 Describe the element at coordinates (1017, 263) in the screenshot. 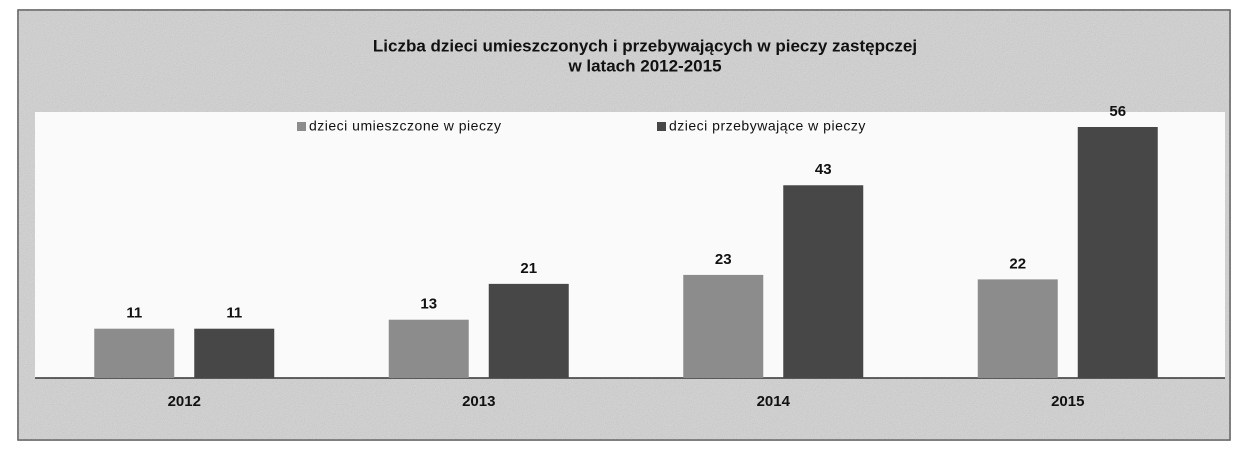

I see `data-label: 22` at that location.